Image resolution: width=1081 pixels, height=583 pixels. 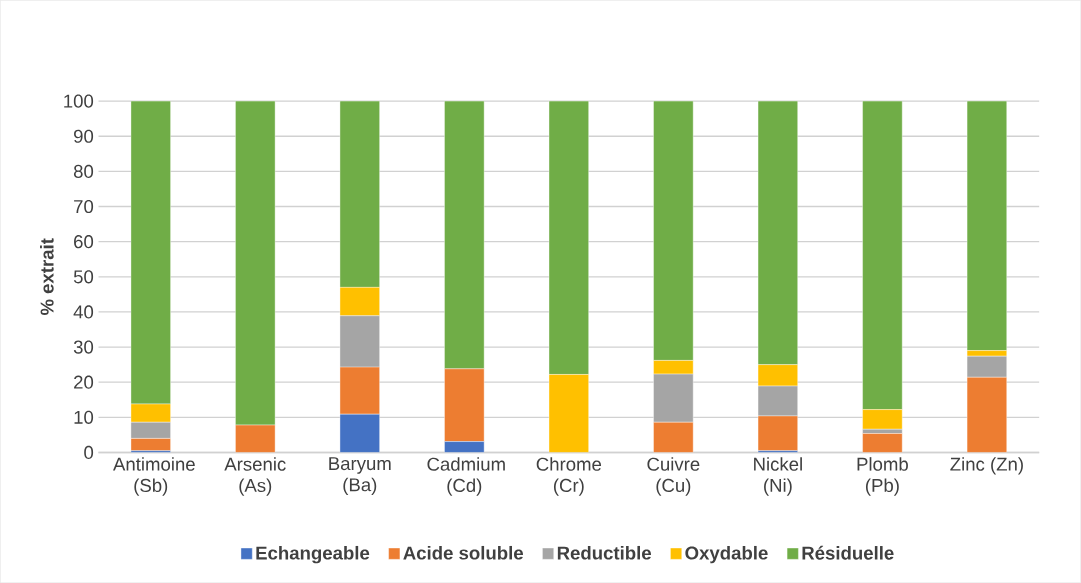 I want to click on x-tick-label: Plomb (Pb), so click(x=882, y=476).